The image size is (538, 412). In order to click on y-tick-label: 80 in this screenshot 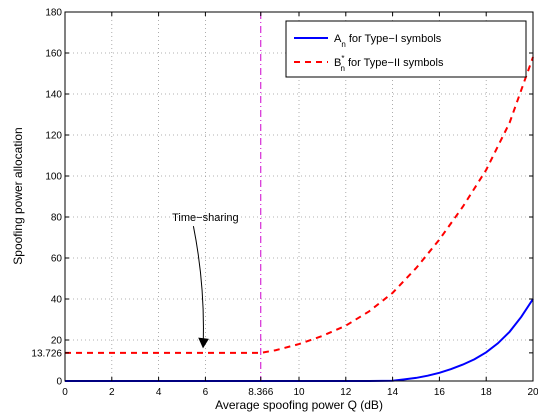, I will do `click(57, 218)`.